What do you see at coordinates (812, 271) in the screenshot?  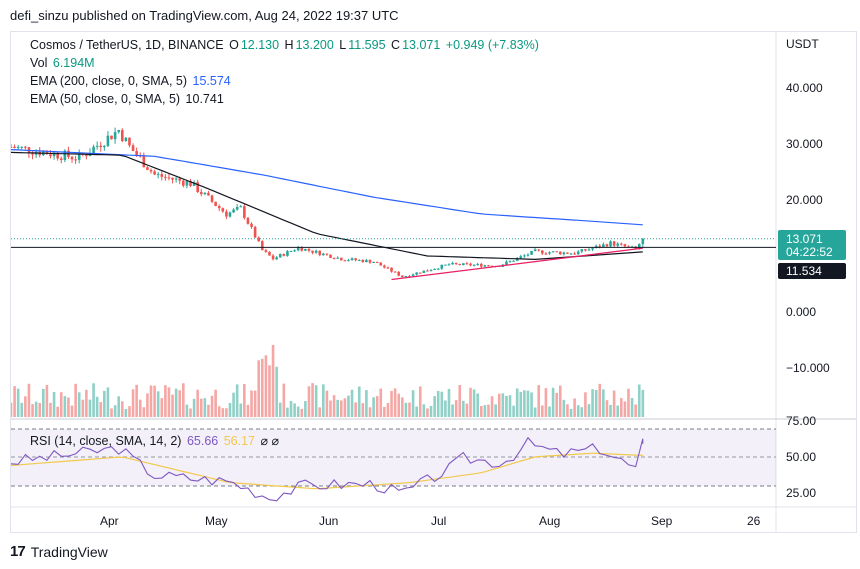 I see `ema-badge` at bounding box center [812, 271].